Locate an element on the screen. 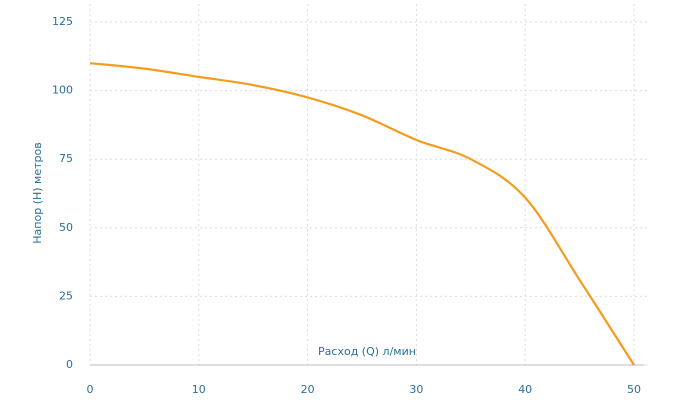 The width and height of the screenshot is (679, 411). x-tick-label: 30 is located at coordinates (416, 389).